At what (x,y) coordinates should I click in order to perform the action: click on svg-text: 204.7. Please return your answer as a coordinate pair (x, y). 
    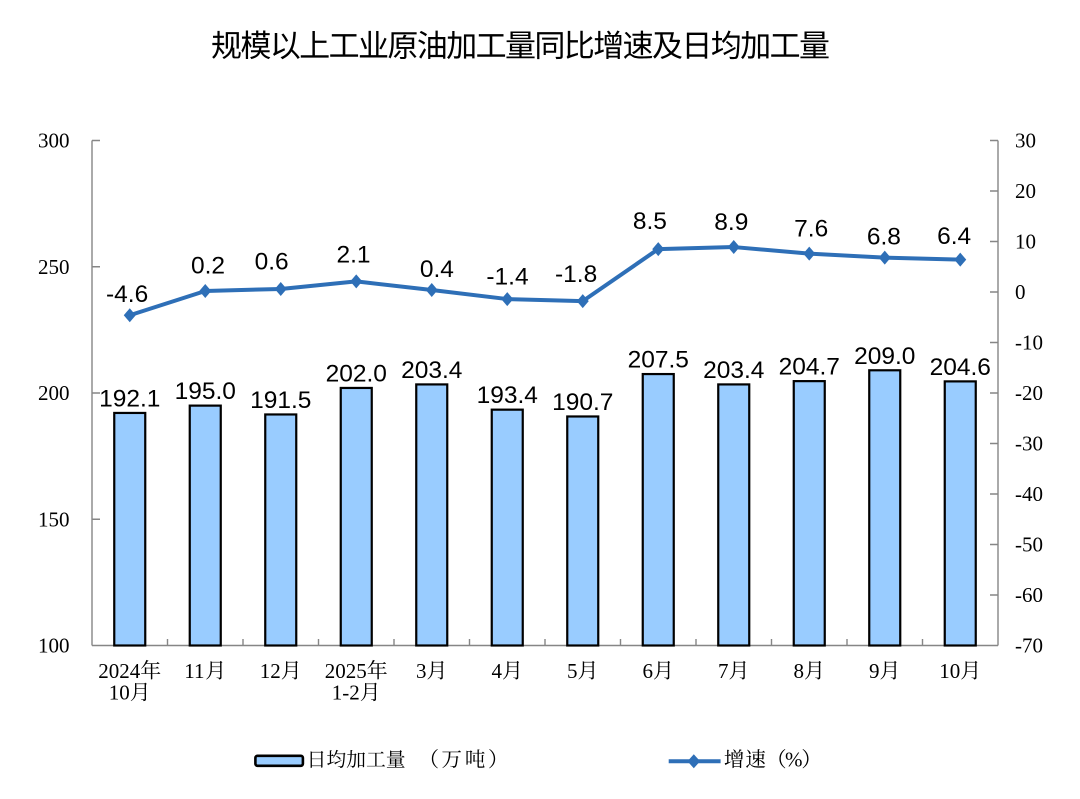
    Looking at the image, I should click on (809, 367).